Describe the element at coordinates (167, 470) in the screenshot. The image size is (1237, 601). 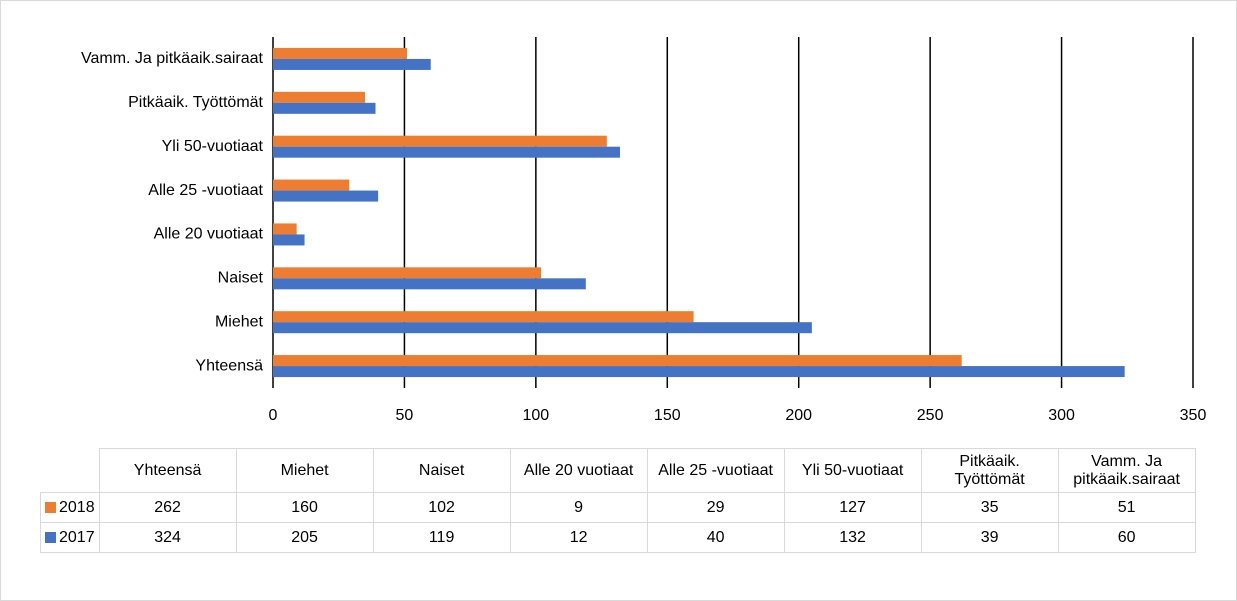
I see `table-header: Yhteensä` at that location.